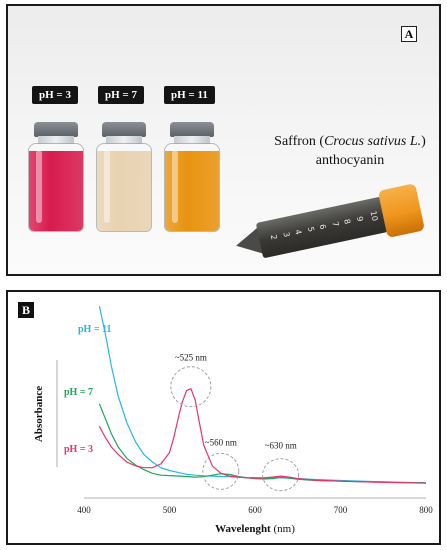 This screenshot has height=550, width=447. I want to click on caption-species: Crocus sativus L., so click(373, 141).